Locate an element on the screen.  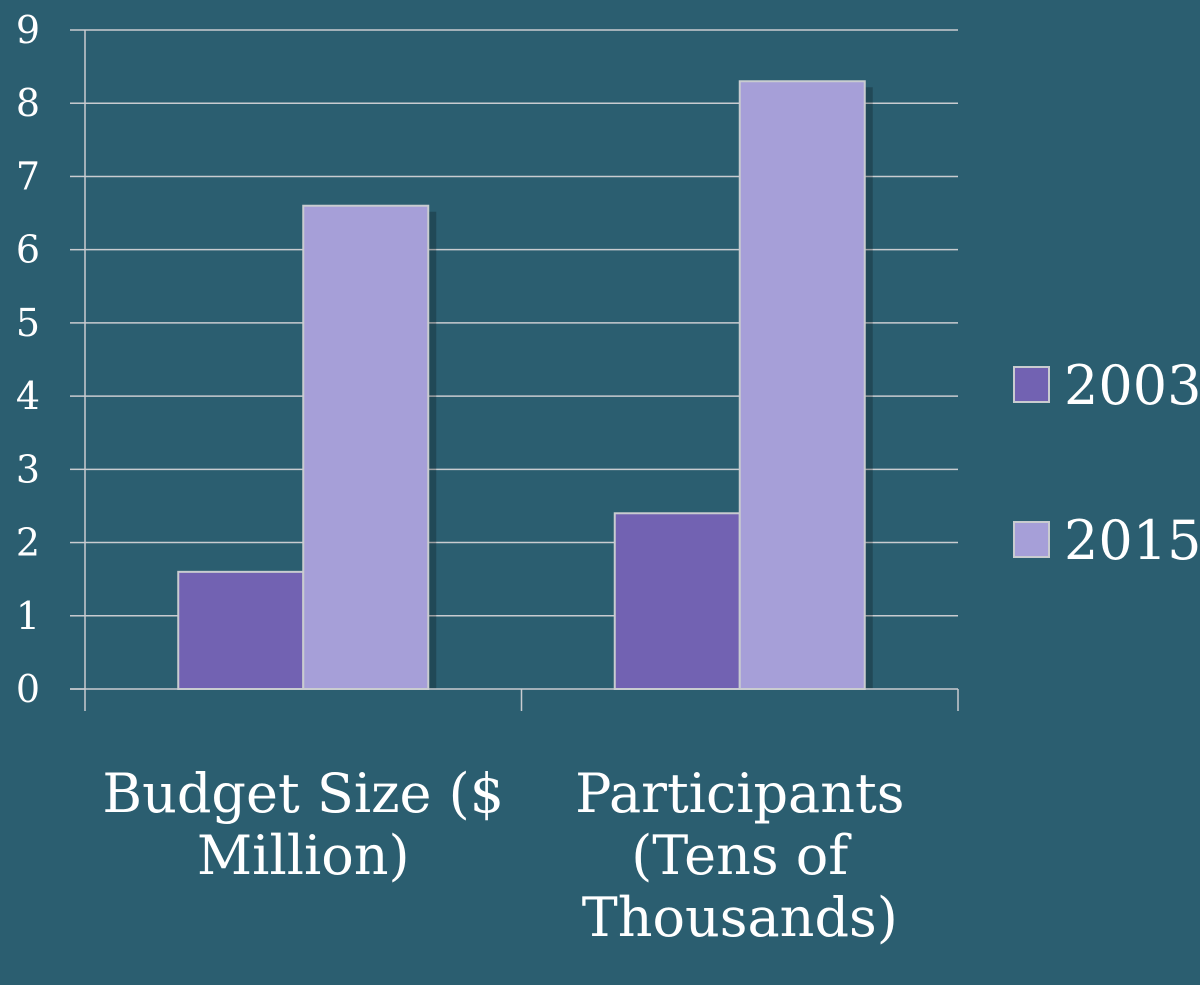
y-tick-label: 5 is located at coordinates (28, 323).